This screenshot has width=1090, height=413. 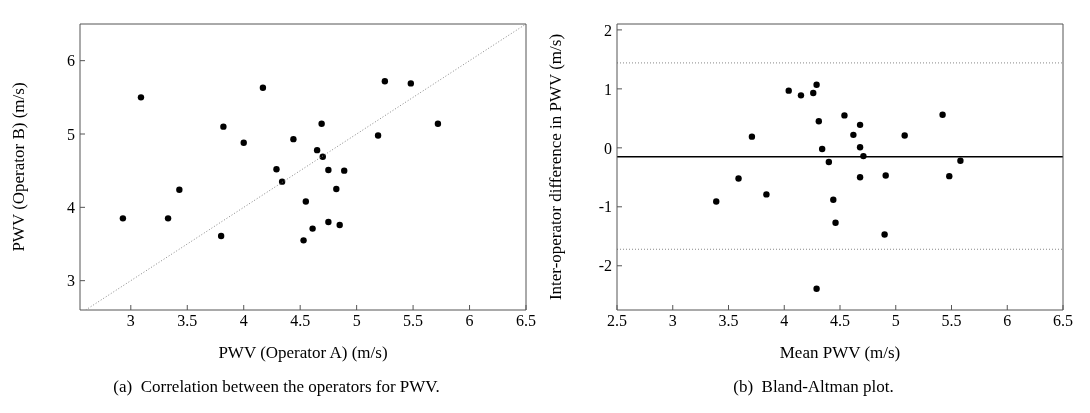 I want to click on y-tick-label: 6, so click(x=71, y=61).